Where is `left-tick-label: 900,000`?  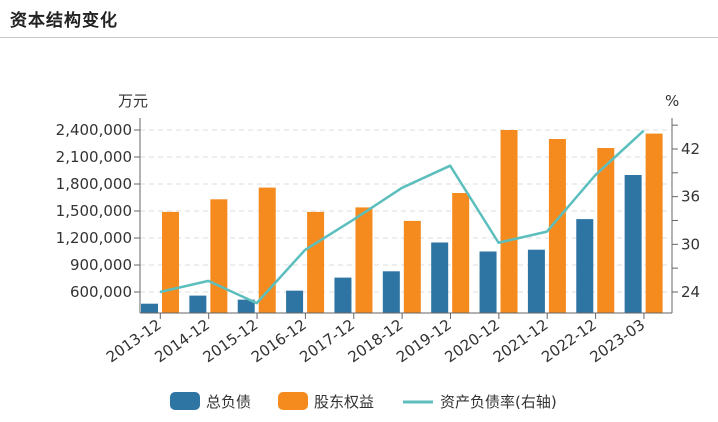
left-tick-label: 900,000 is located at coordinates (101, 265).